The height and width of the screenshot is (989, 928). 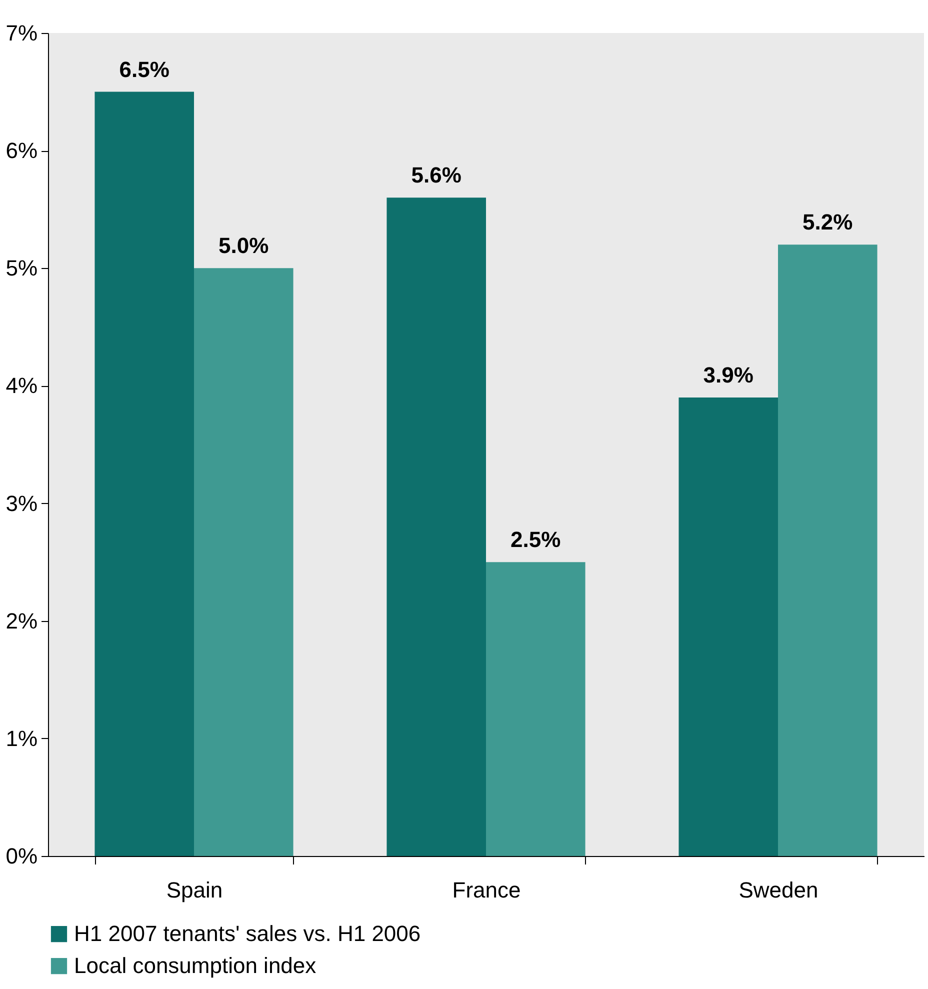 What do you see at coordinates (728, 375) in the screenshot?
I see `data-label: 3.9%` at bounding box center [728, 375].